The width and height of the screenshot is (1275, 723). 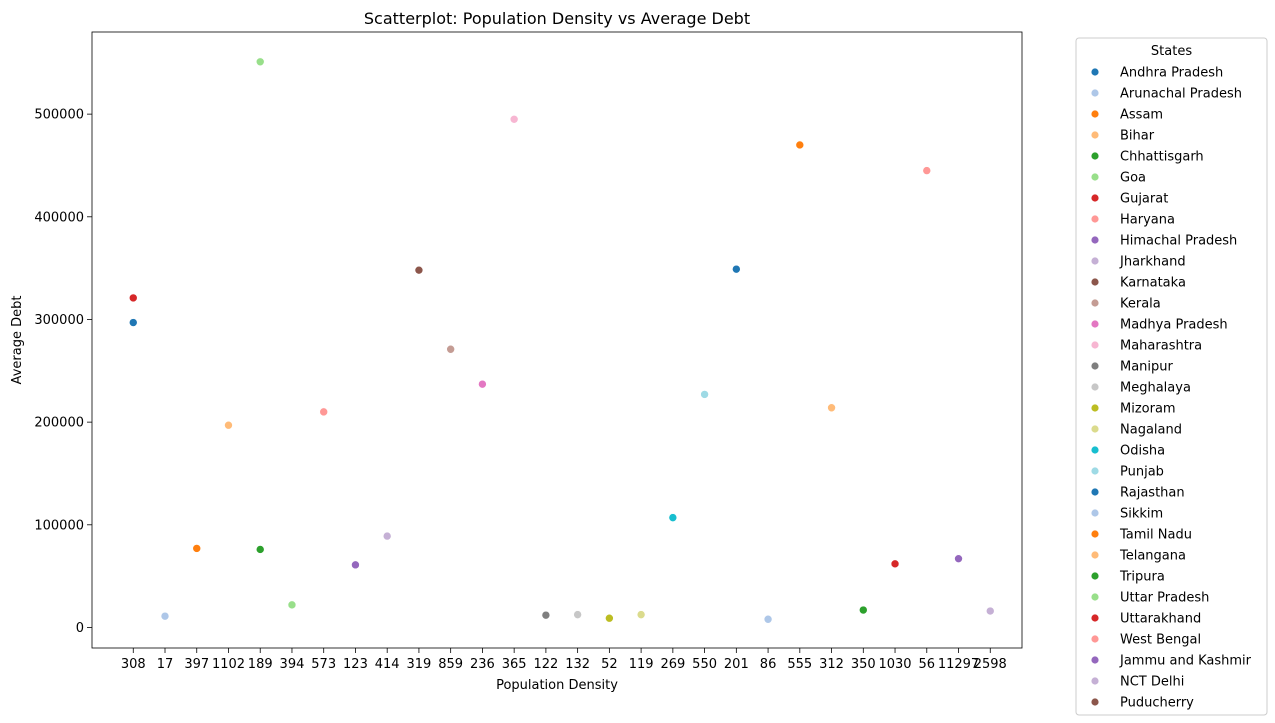 I want to click on legend-label: Meghalaya, so click(x=1155, y=388).